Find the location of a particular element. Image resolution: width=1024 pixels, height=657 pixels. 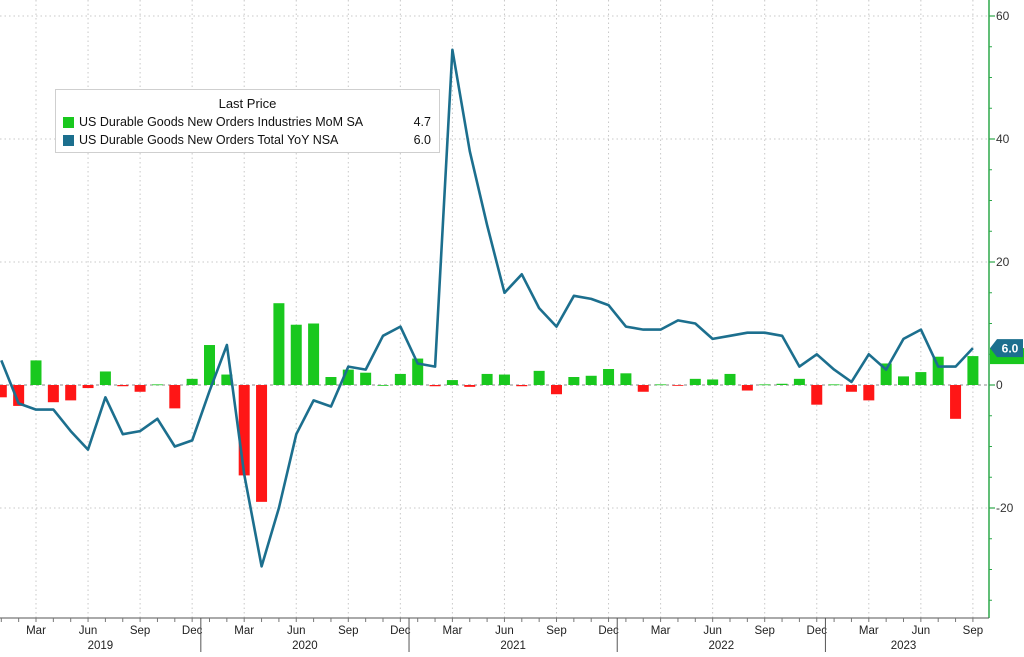

y-tick-label: 40 is located at coordinates (1003, 139).